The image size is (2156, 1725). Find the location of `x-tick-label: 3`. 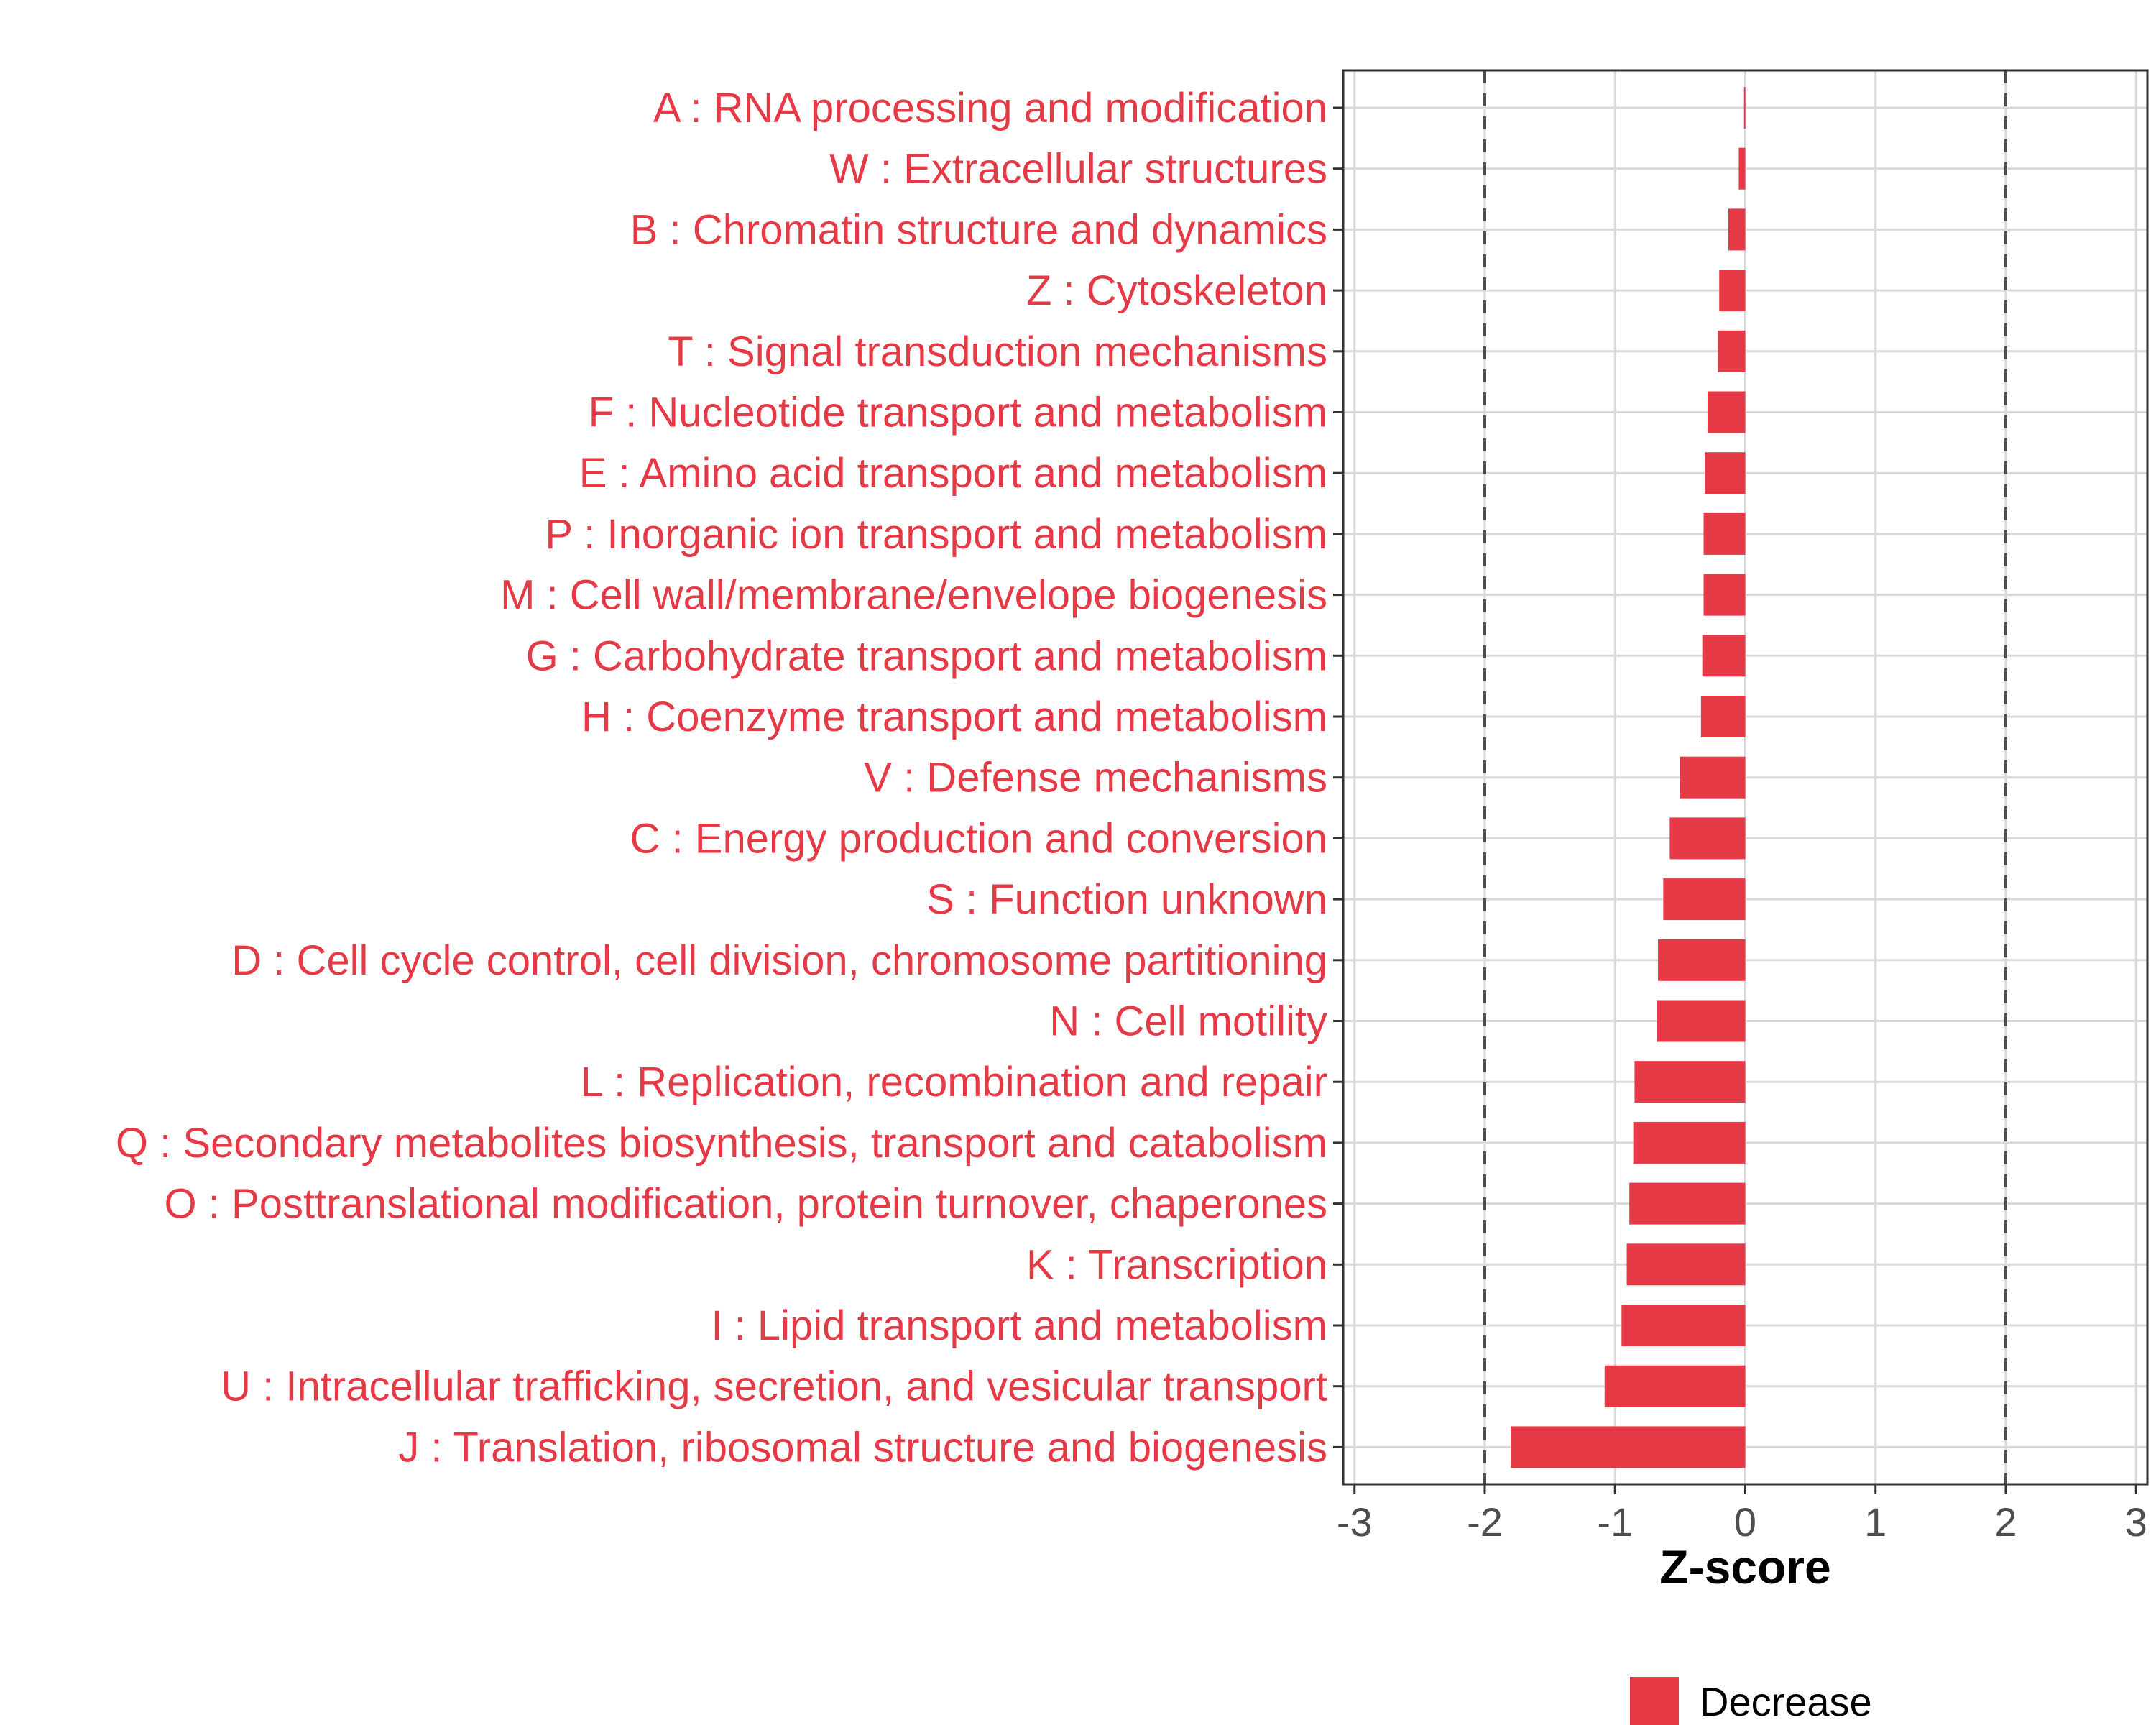

x-tick-label: 3 is located at coordinates (2136, 1522).